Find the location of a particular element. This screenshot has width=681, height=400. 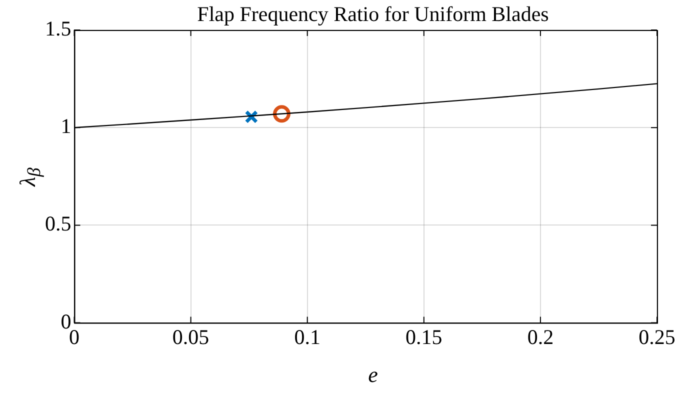

y-tick-label: 1 is located at coordinates (66, 126).